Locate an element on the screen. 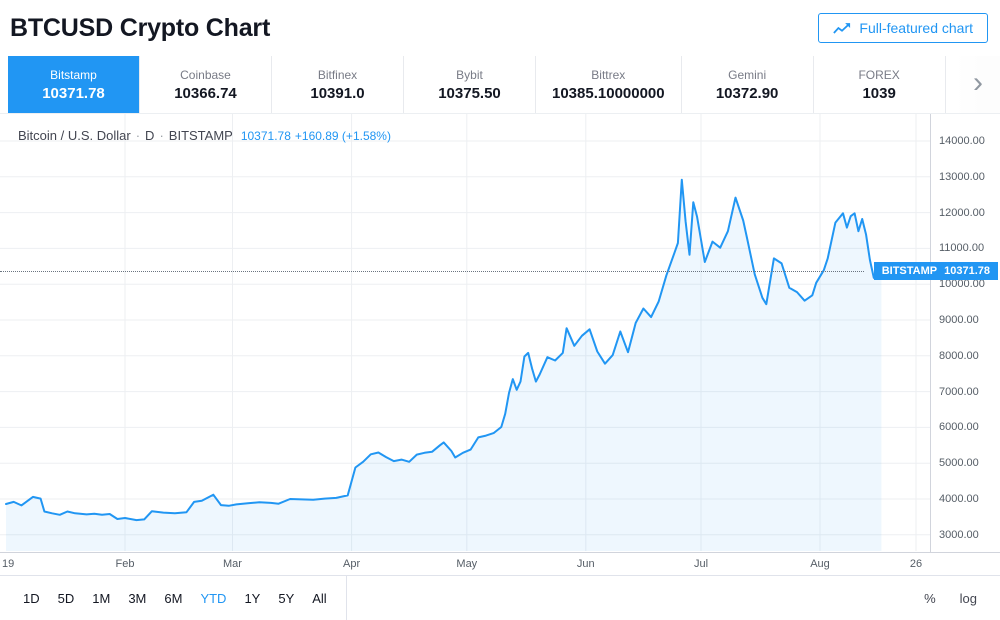 The height and width of the screenshot is (620, 1000). y-axis-label: 7000.00 is located at coordinates (959, 391).